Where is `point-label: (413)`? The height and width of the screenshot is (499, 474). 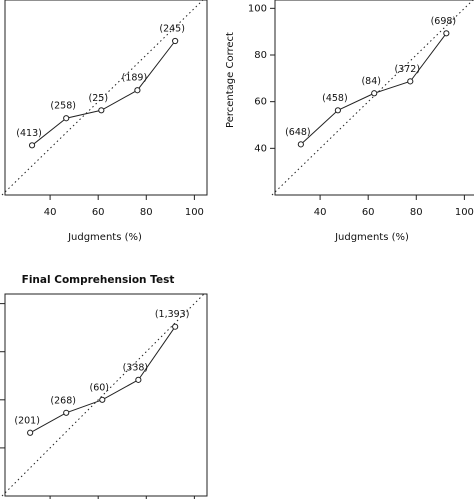
point-label: (413) is located at coordinates (29, 133).